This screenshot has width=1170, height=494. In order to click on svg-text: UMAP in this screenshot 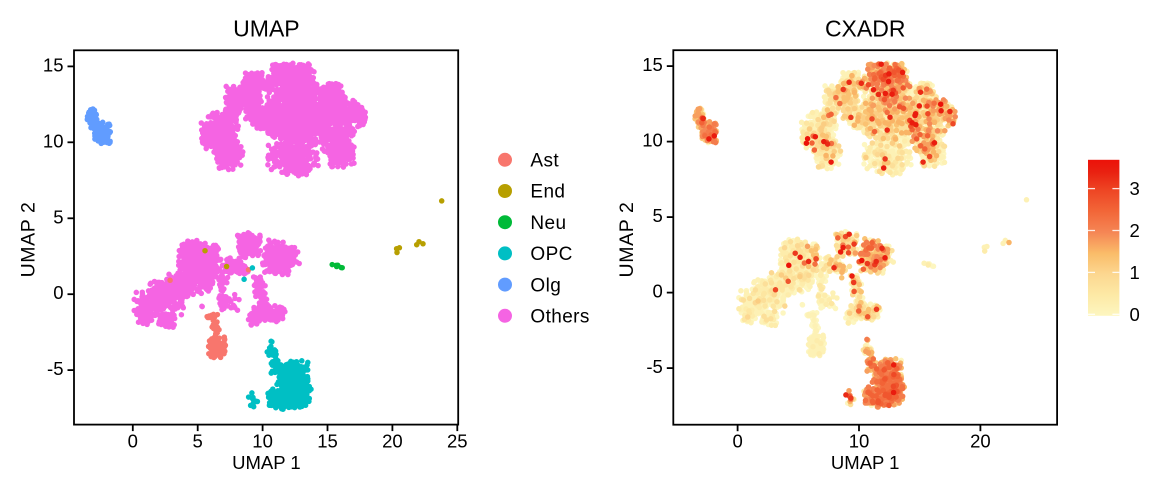, I will do `click(266, 29)`.